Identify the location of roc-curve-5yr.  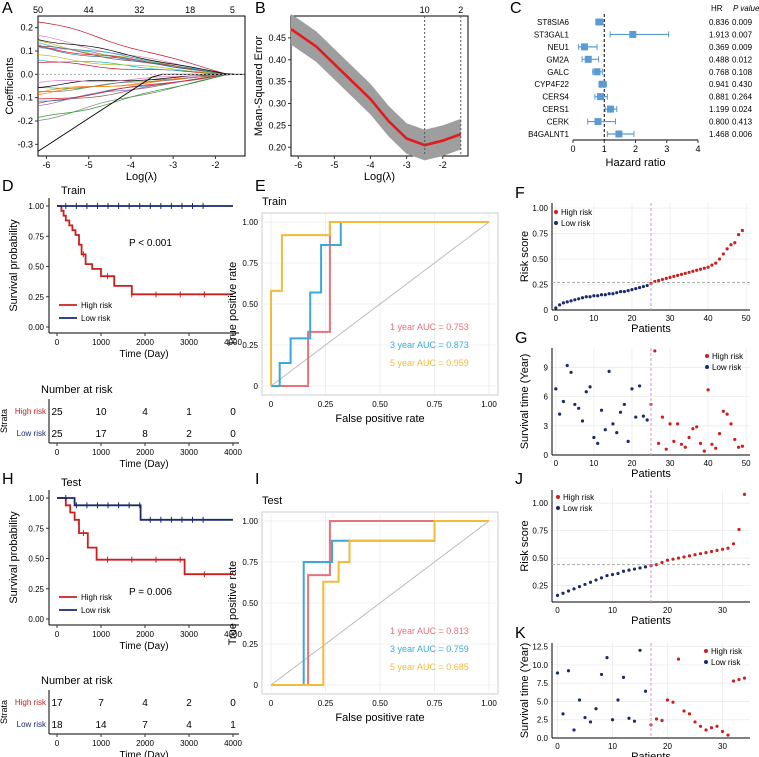
(380, 603).